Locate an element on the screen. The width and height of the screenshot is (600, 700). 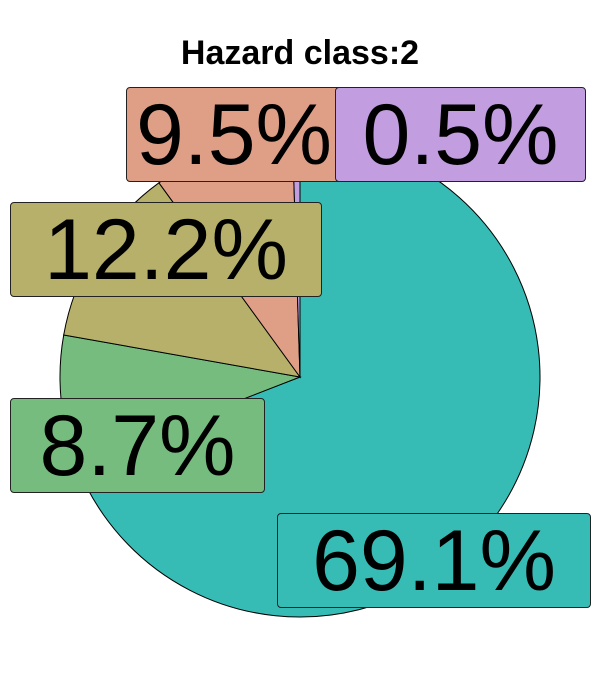
slice-label-4: 0.5% is located at coordinates (460, 134).